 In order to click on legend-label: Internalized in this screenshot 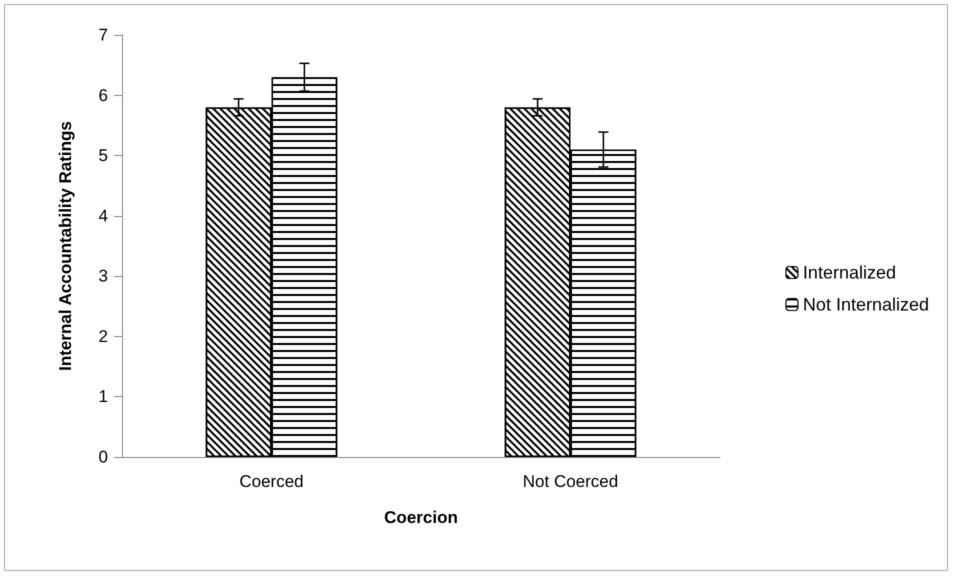, I will do `click(849, 272)`.